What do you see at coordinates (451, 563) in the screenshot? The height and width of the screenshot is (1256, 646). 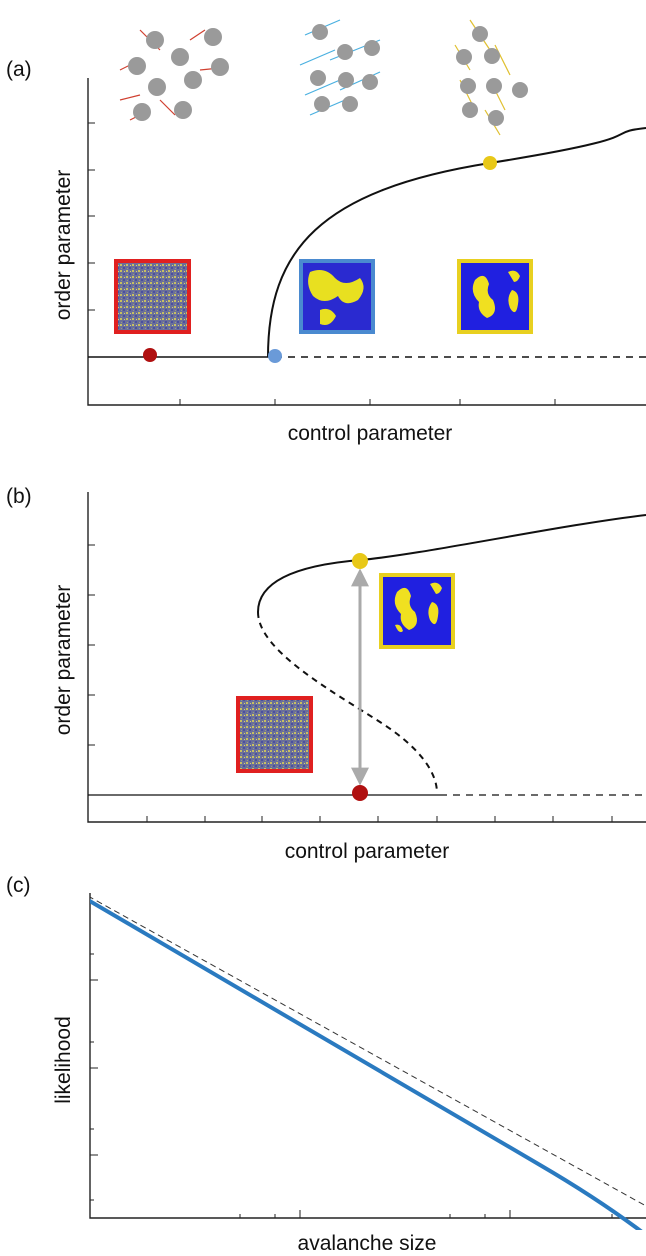 I see `ordered-branch` at bounding box center [451, 563].